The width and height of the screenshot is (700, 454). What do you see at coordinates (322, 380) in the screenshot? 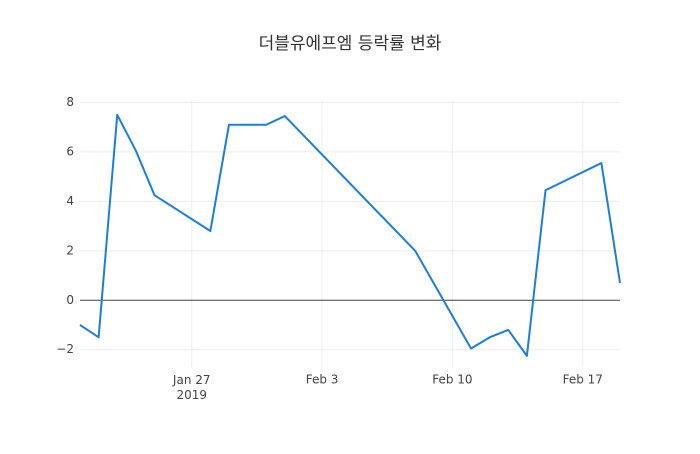
I see `x-tick-label: Feb 3` at bounding box center [322, 380].